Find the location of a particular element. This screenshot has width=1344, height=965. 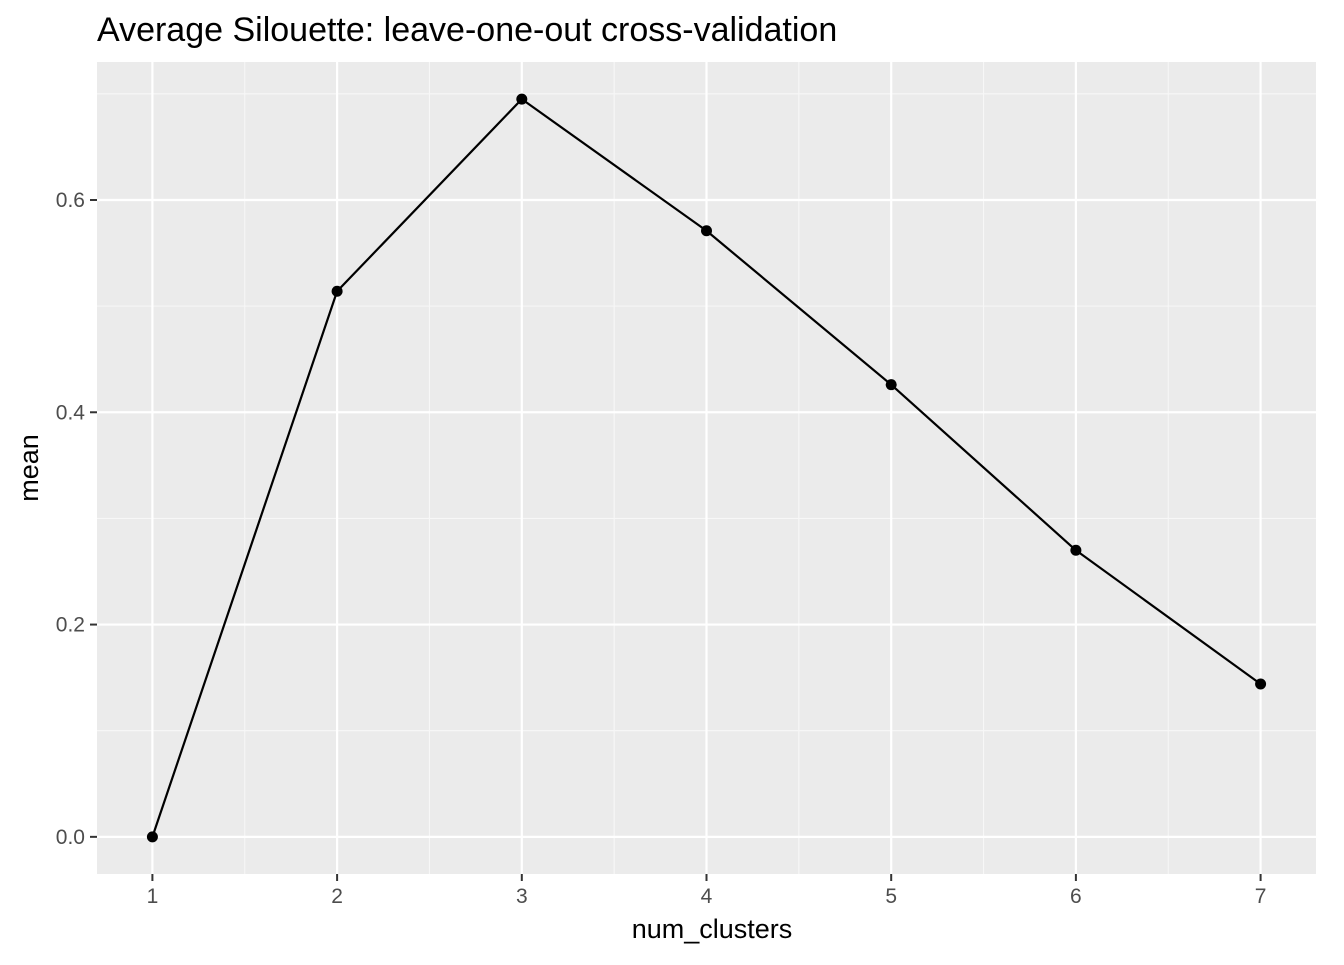

y-tick-label: 0.0 is located at coordinates (70, 837).